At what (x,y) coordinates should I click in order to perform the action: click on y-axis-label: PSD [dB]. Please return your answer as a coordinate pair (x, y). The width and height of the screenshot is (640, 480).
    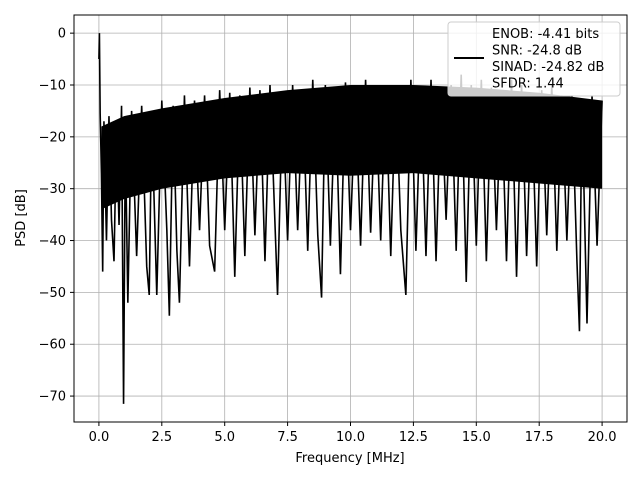
    Looking at the image, I should click on (21, 218).